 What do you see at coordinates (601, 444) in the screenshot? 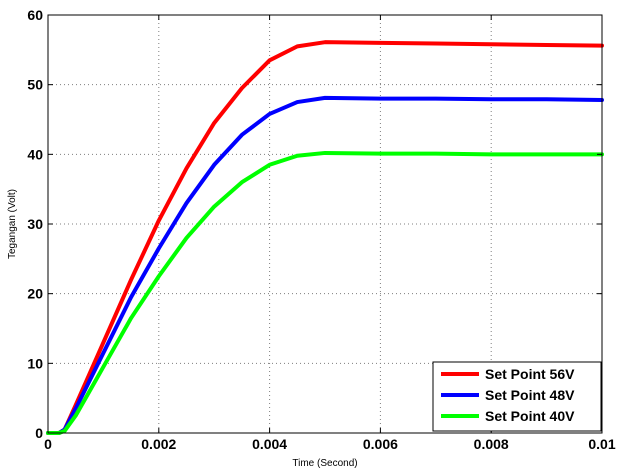
I see `x-tick-label: 0.01` at bounding box center [601, 444].